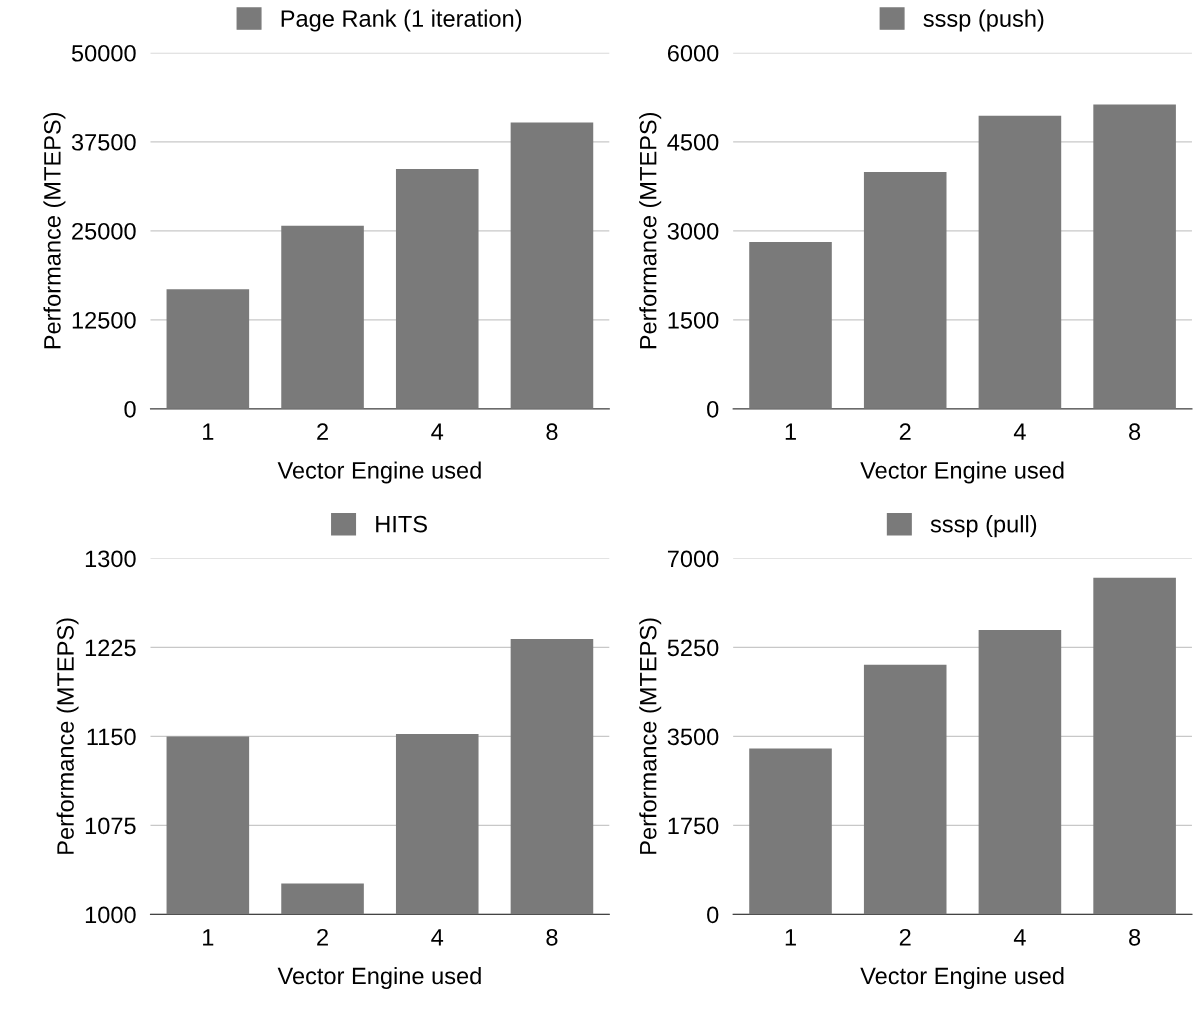 The image size is (1204, 1016). I want to click on y-tick-label: 4500, so click(693, 142).